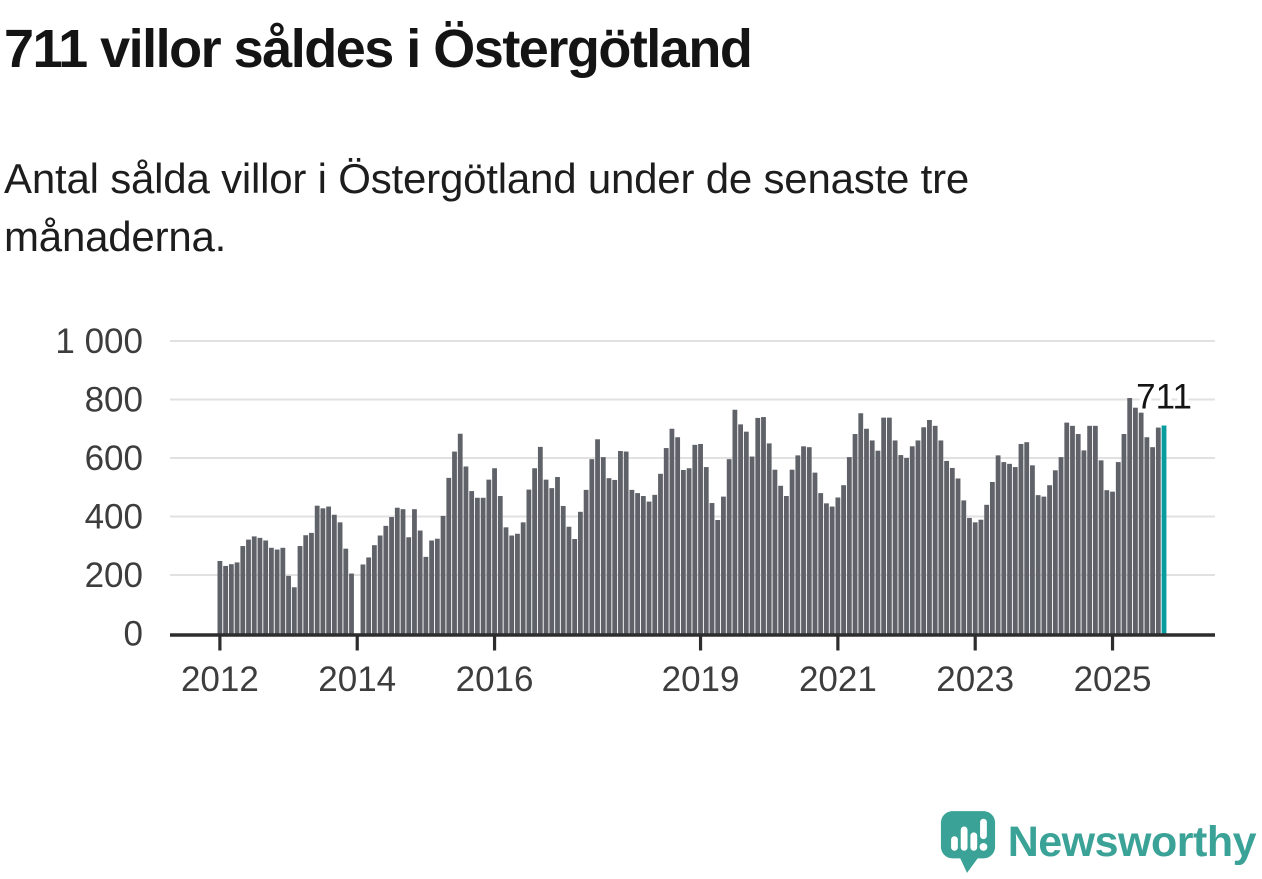  What do you see at coordinates (1164, 530) in the screenshot?
I see `highlight-bar` at bounding box center [1164, 530].